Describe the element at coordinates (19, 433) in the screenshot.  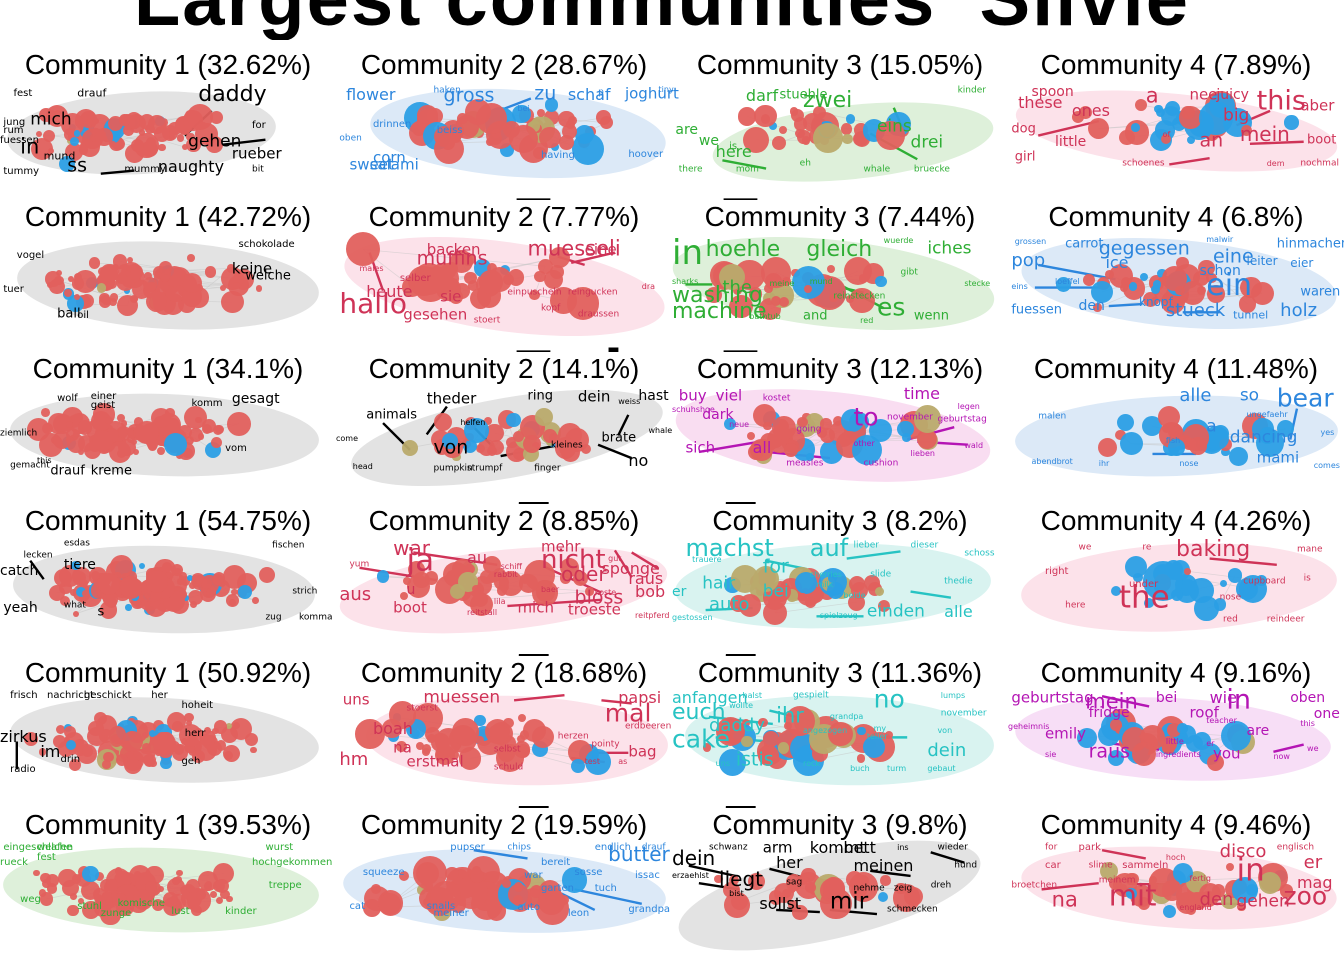
I see `word-label: ziemlich` at that location.